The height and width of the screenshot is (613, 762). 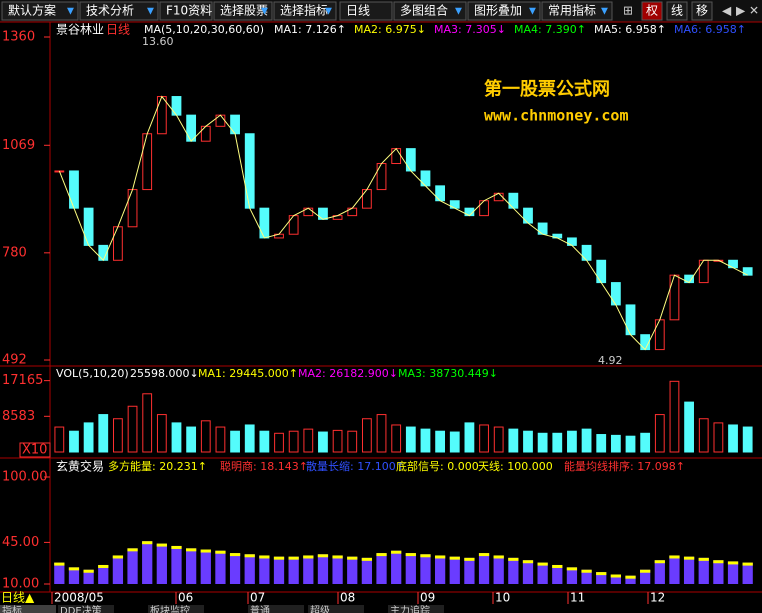 I want to click on next-button: ▶, so click(x=741, y=11).